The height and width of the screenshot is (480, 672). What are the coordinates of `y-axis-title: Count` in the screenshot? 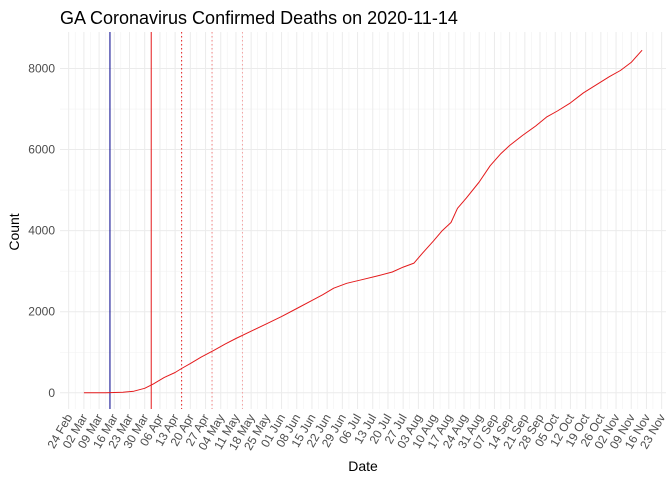 It's located at (14, 231).